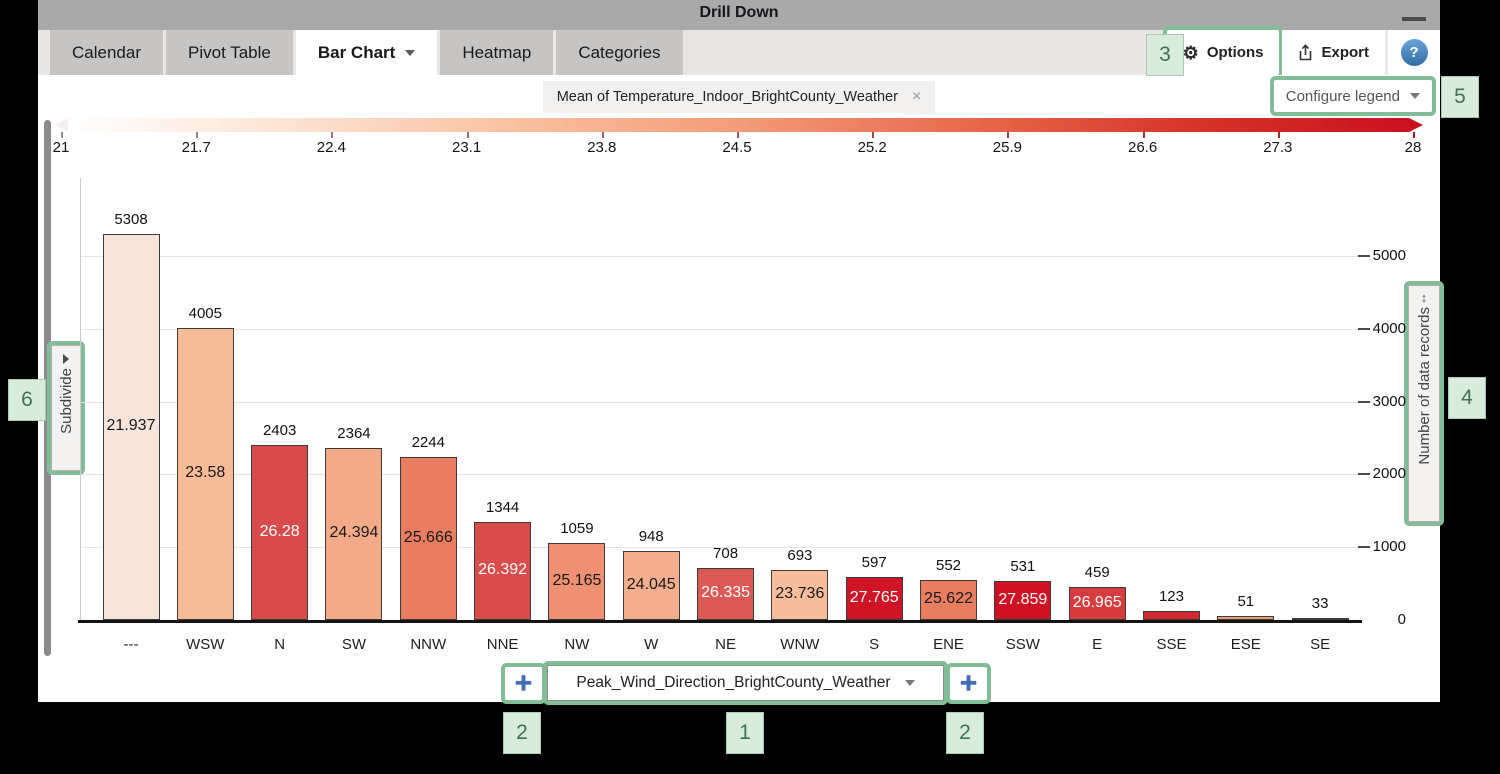 The width and height of the screenshot is (1500, 774). I want to click on bar-S, so click(874, 598).